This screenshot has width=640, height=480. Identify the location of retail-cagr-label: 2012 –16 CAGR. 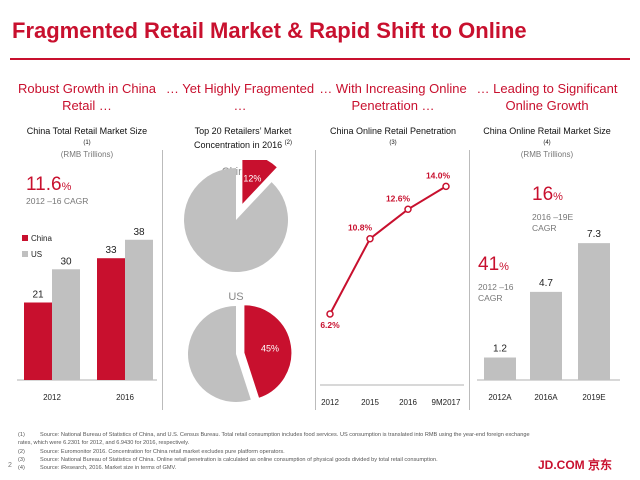
(57, 201).